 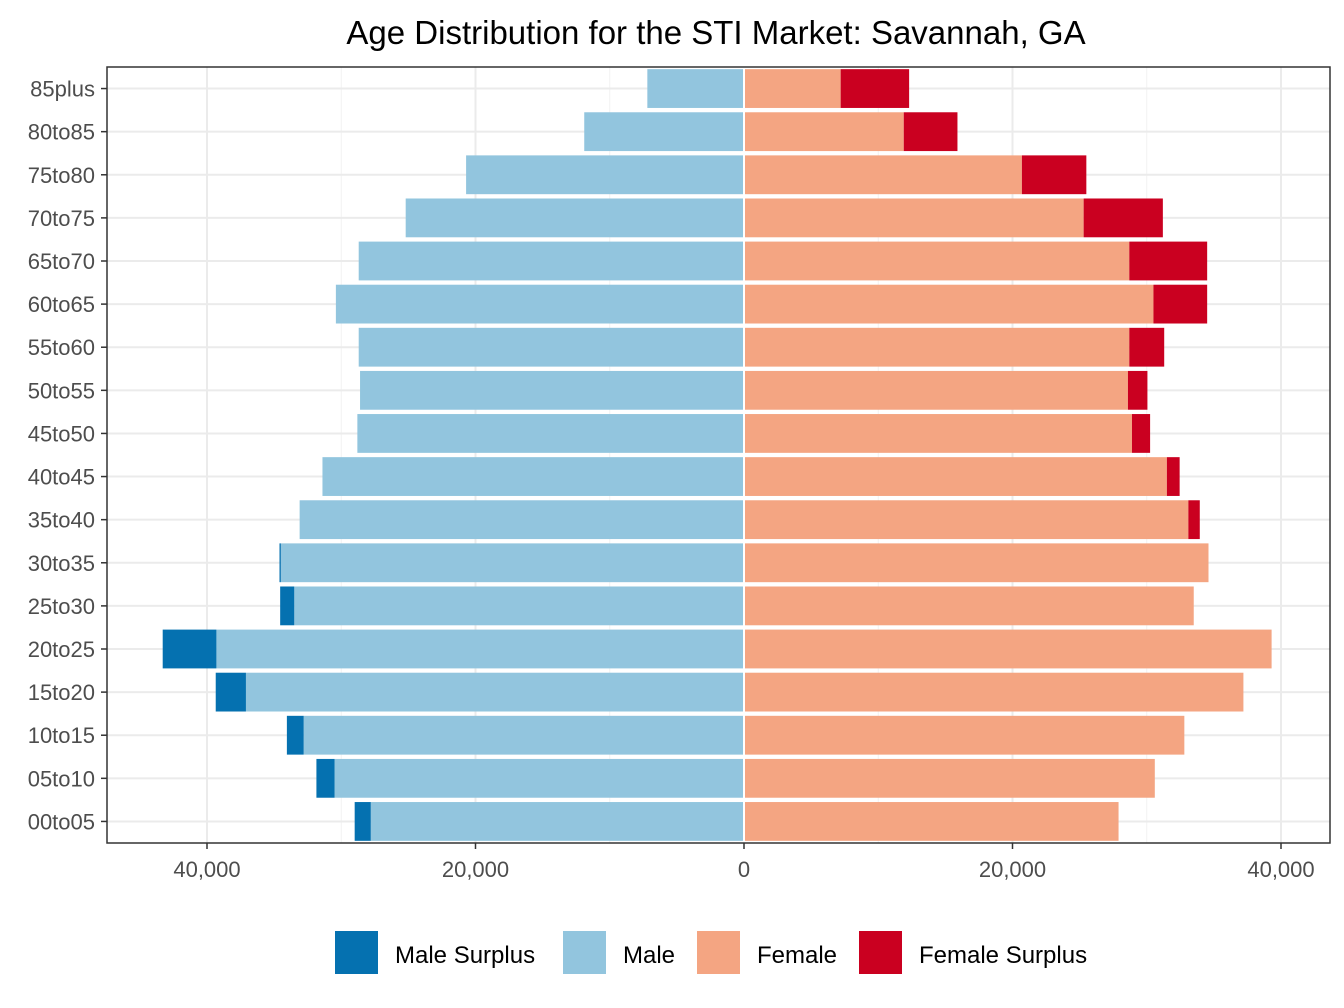 What do you see at coordinates (880, 952) in the screenshot?
I see `legend-swatch-female-surplus` at bounding box center [880, 952].